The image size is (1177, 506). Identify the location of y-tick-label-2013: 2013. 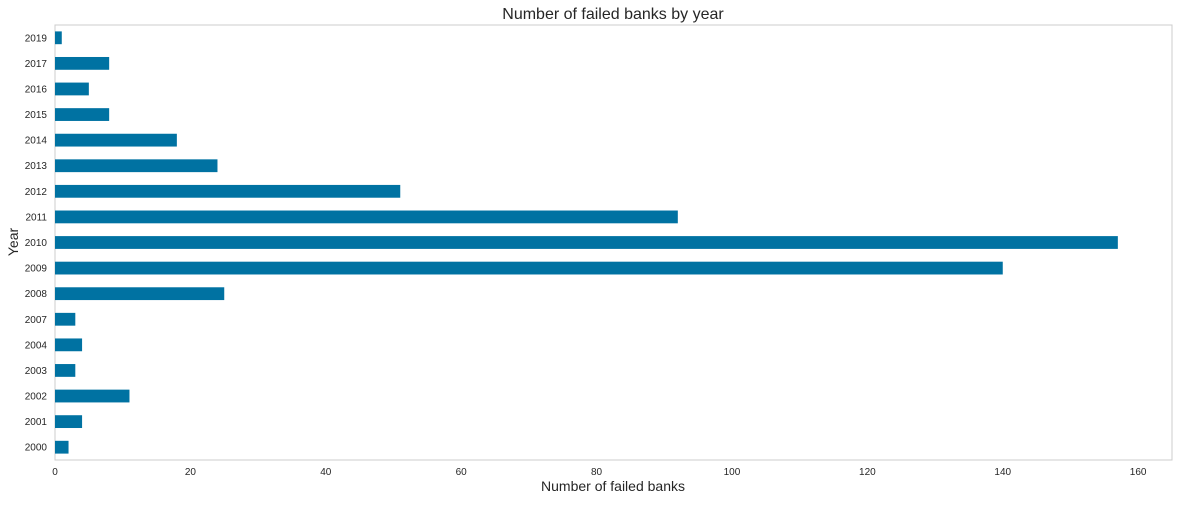
(36, 166).